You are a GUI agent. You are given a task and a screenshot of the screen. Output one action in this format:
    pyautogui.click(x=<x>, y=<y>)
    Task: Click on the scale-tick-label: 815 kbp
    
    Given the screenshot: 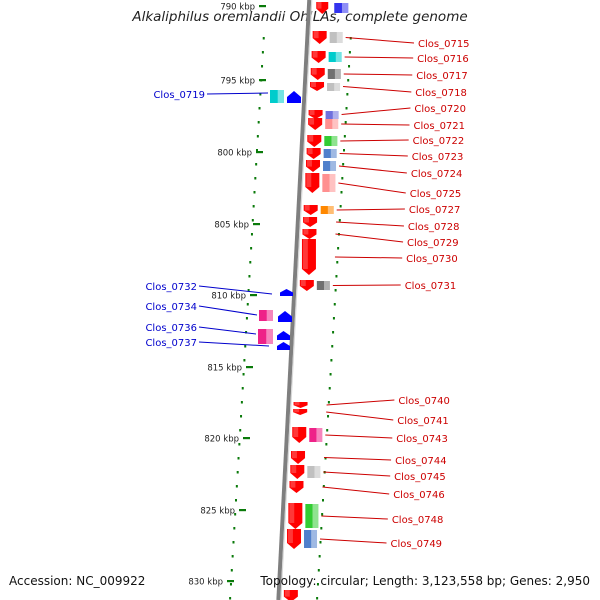 What is the action you would take?
    pyautogui.click(x=224, y=369)
    